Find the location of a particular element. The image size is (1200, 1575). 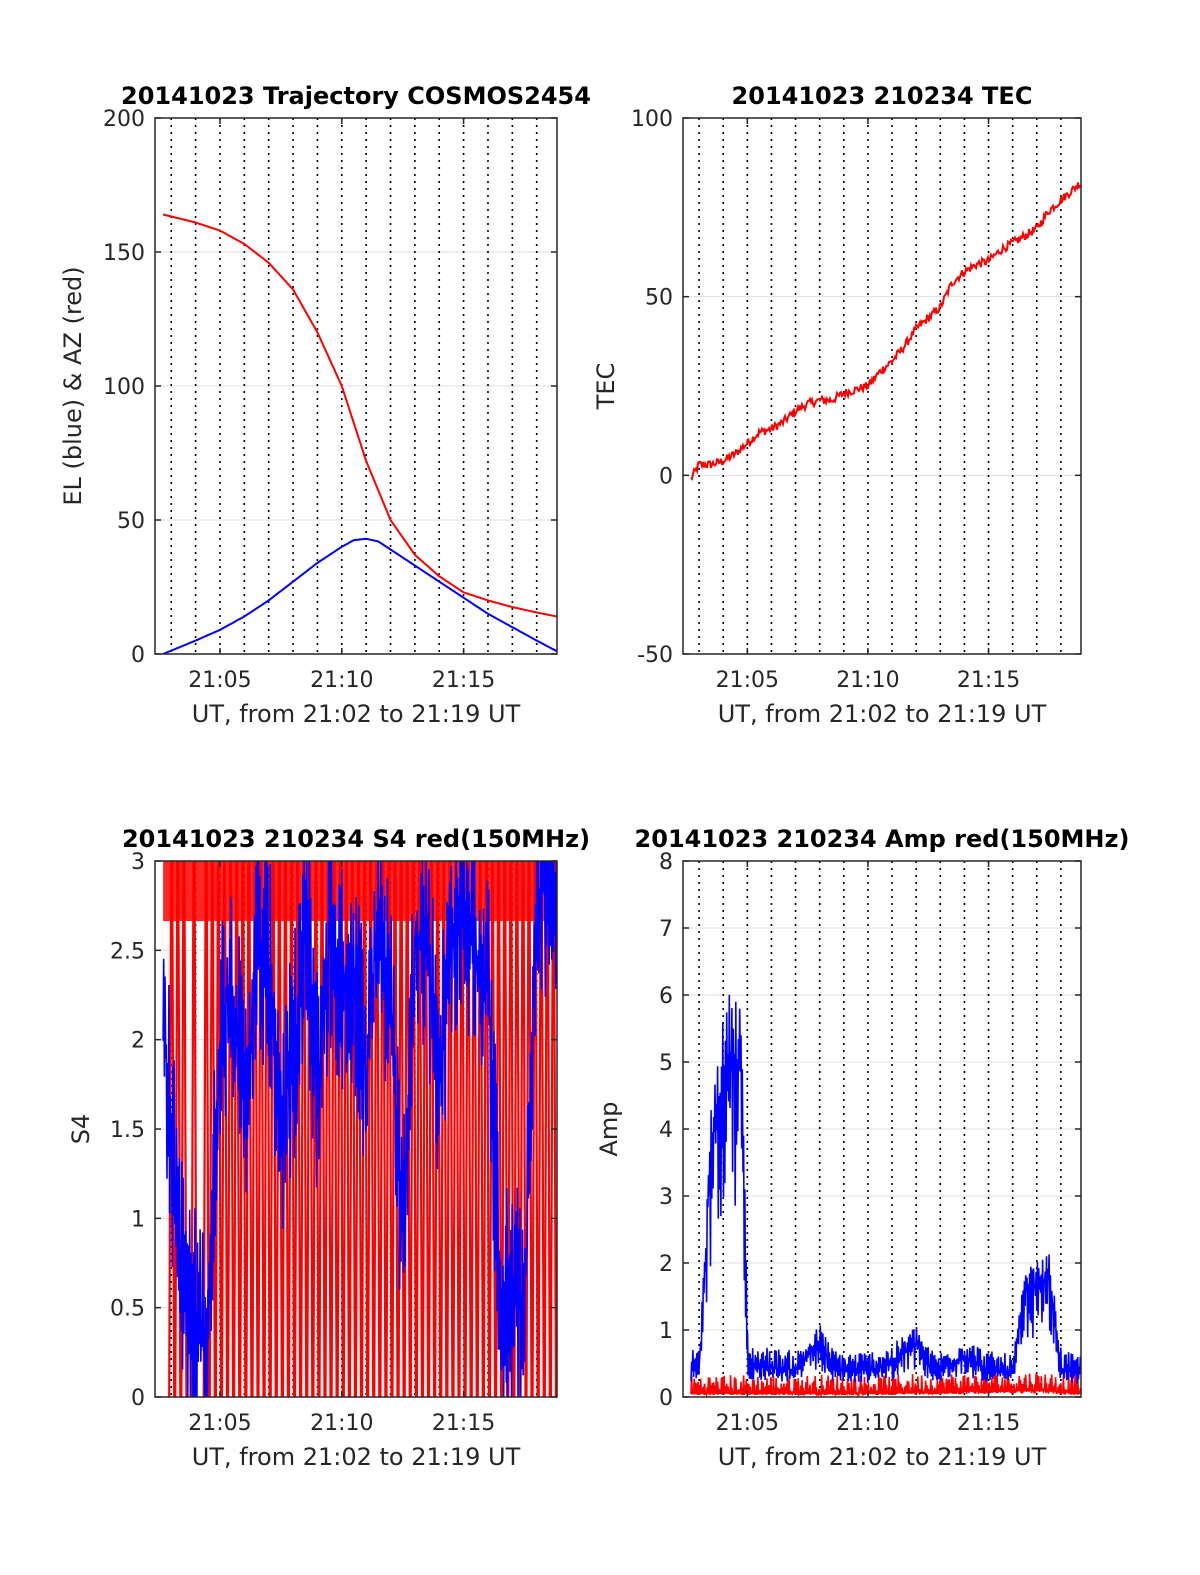

y-tick-label: 2.5 is located at coordinates (127, 951).